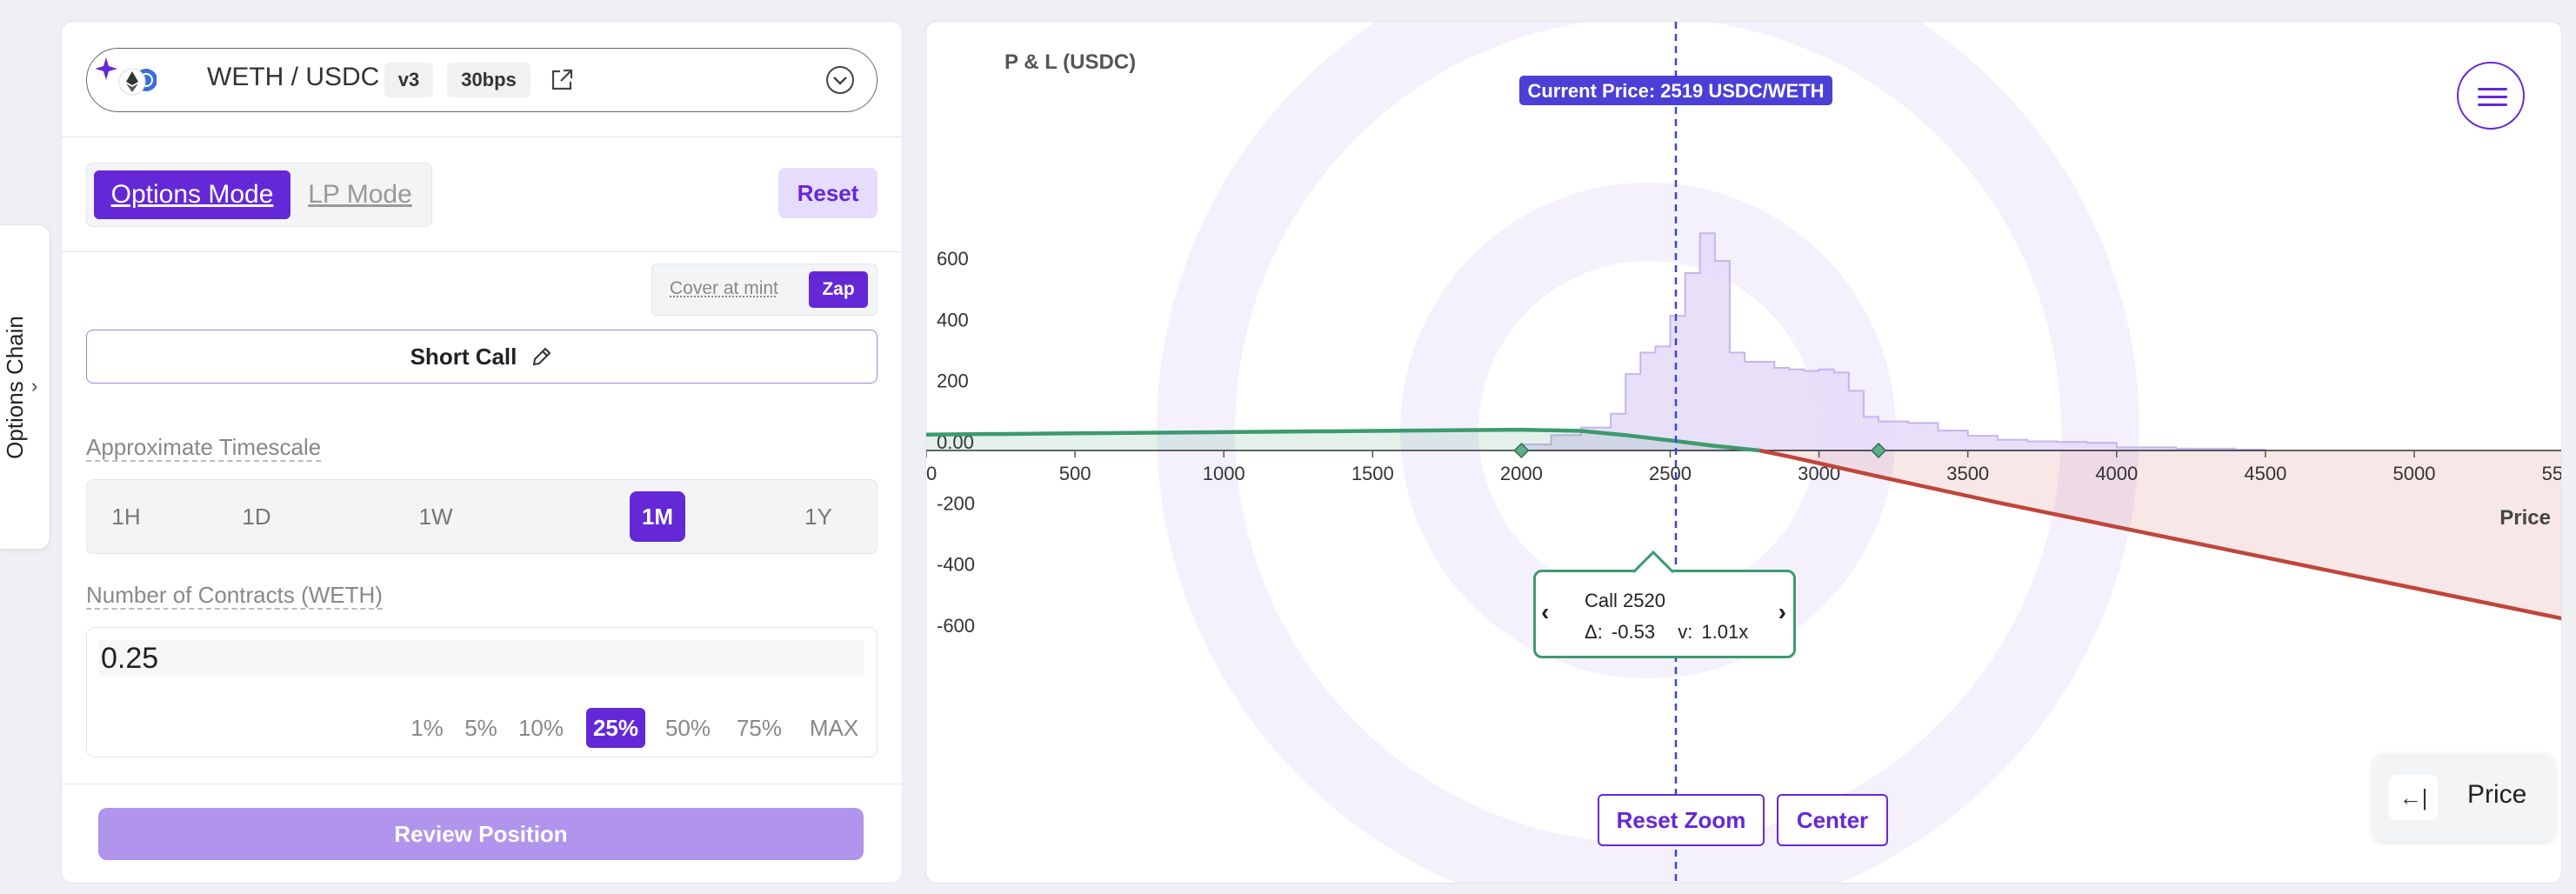 This screenshot has height=894, width=2576. Describe the element at coordinates (838, 289) in the screenshot. I see `zap-button: Zap` at that location.